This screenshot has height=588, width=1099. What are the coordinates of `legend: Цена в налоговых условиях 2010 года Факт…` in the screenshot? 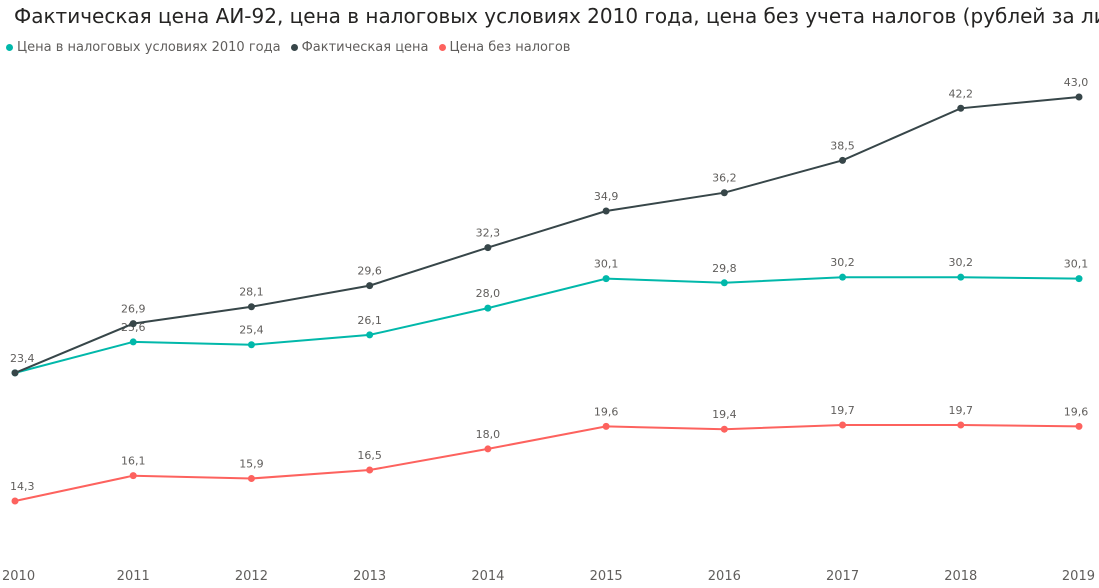 It's located at (288, 47).